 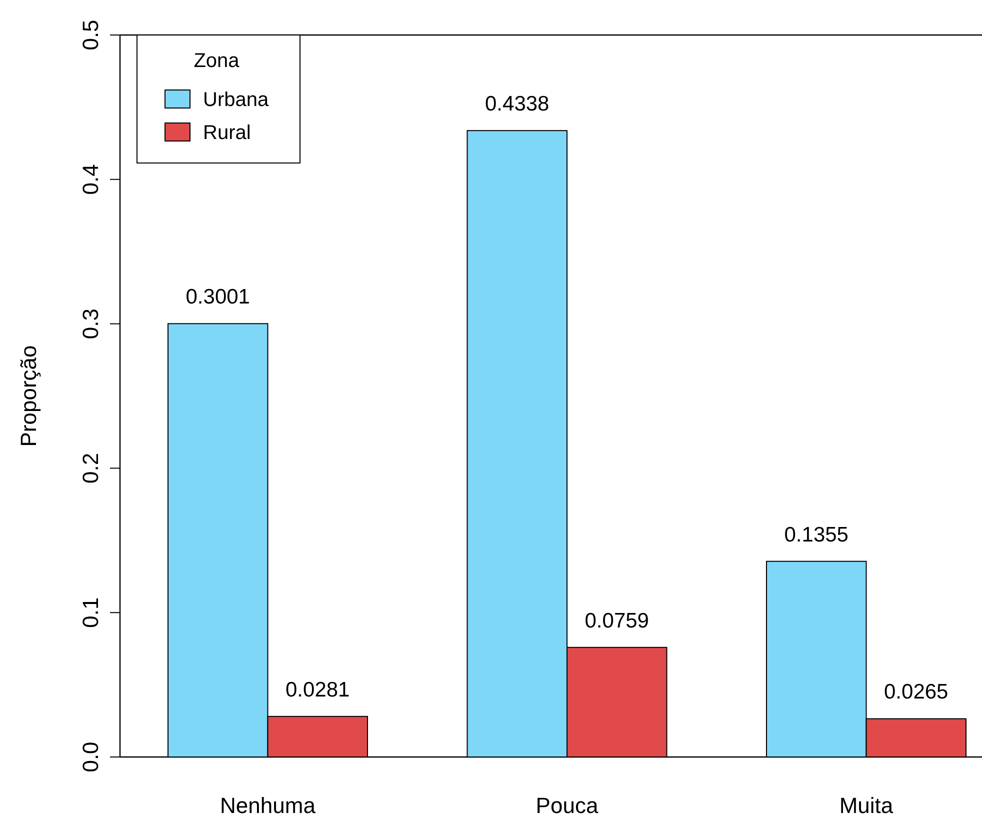 What do you see at coordinates (567, 805) in the screenshot?
I see `x-tick-label: Pouca` at bounding box center [567, 805].